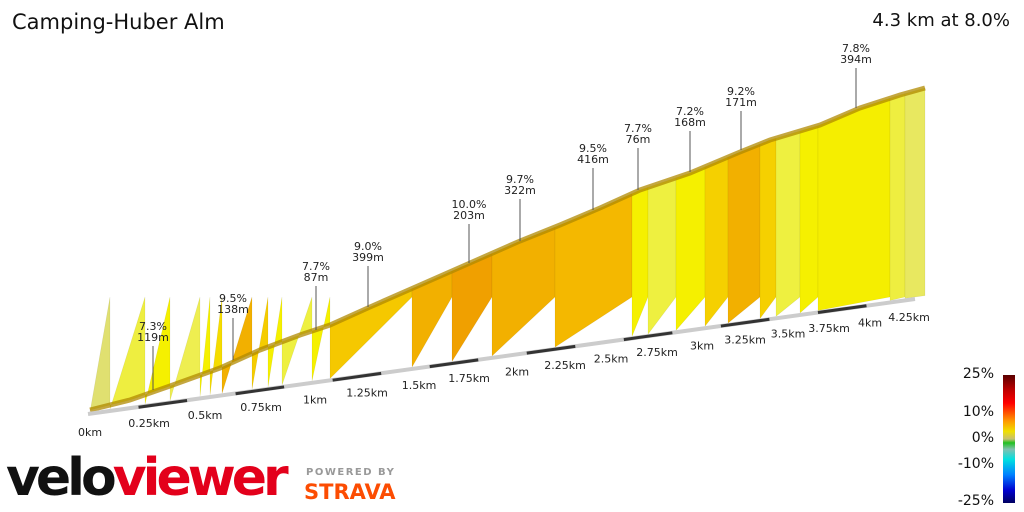  Describe the element at coordinates (368, 246) in the screenshot. I see `annotation-grade: 9.0%` at that location.